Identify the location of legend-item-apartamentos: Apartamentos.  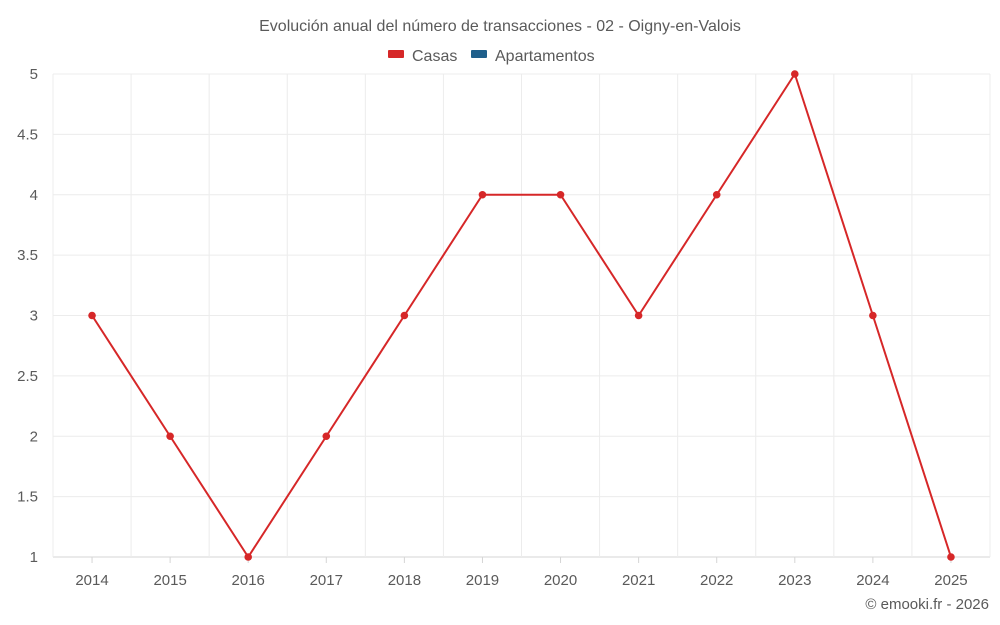
(533, 56).